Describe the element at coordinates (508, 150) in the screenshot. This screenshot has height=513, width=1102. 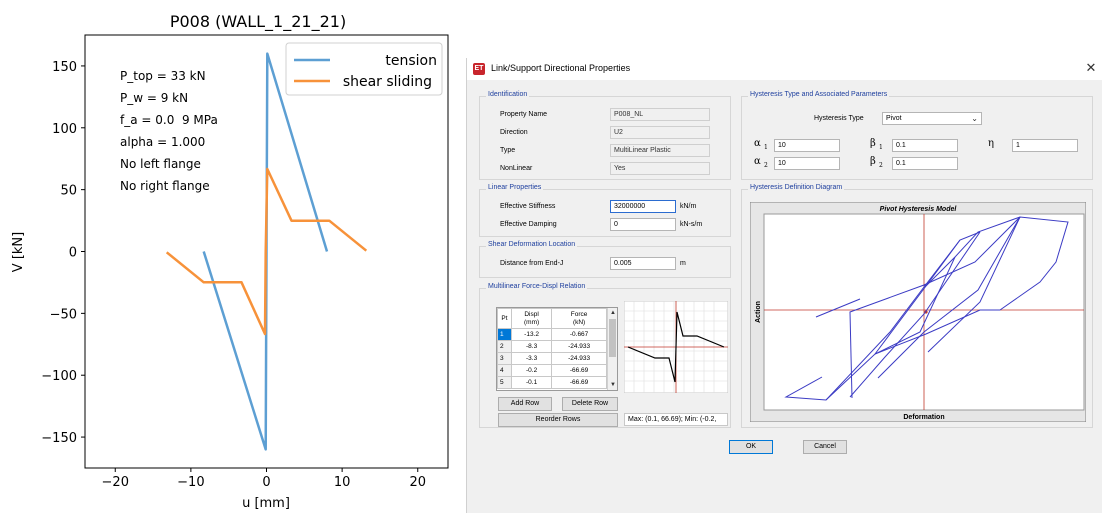
I see `type-label: Type` at that location.